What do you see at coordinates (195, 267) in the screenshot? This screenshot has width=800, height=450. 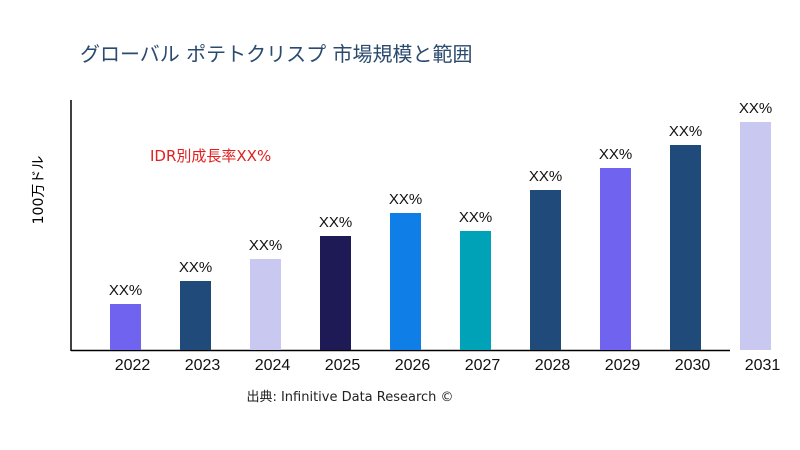 I see `data-label-2023: XX%` at bounding box center [195, 267].